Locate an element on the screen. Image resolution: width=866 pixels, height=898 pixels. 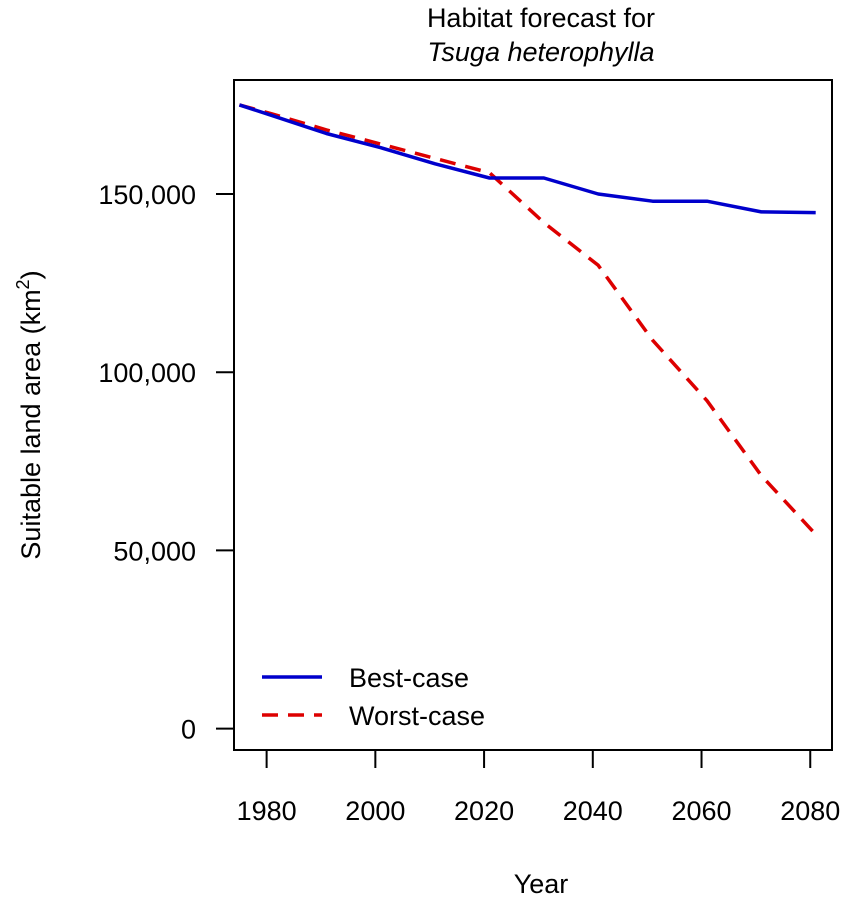
y-axis-title-main: Suitable land area (km is located at coordinates (31, 424).